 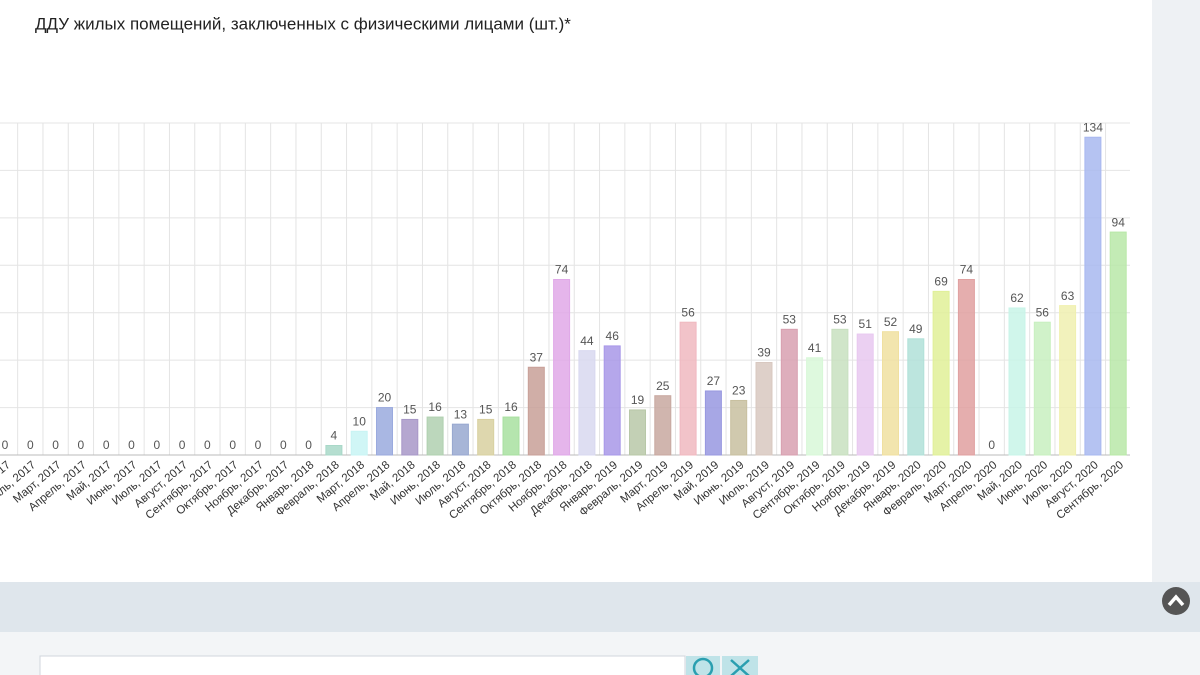 What do you see at coordinates (385, 398) in the screenshot?
I see `value-label: 20` at bounding box center [385, 398].